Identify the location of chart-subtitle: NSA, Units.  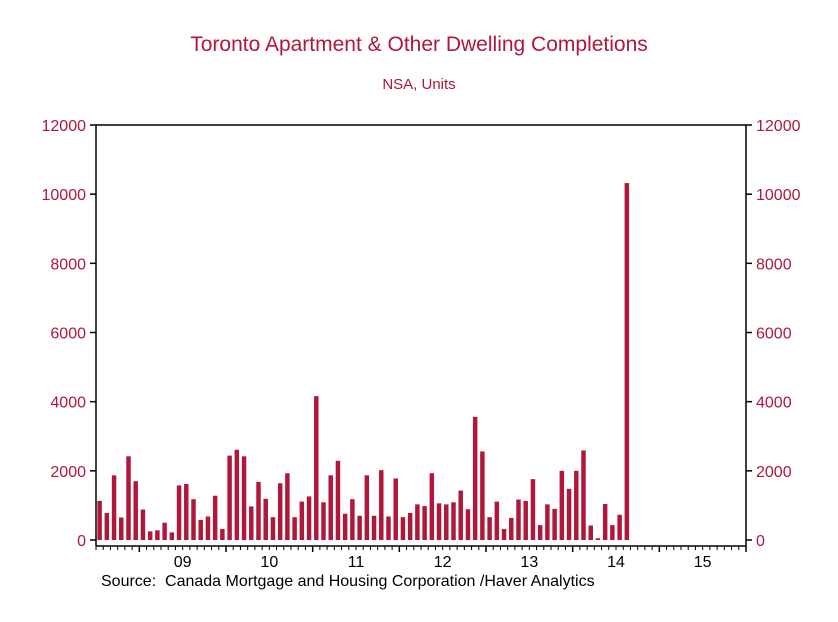
(419, 84).